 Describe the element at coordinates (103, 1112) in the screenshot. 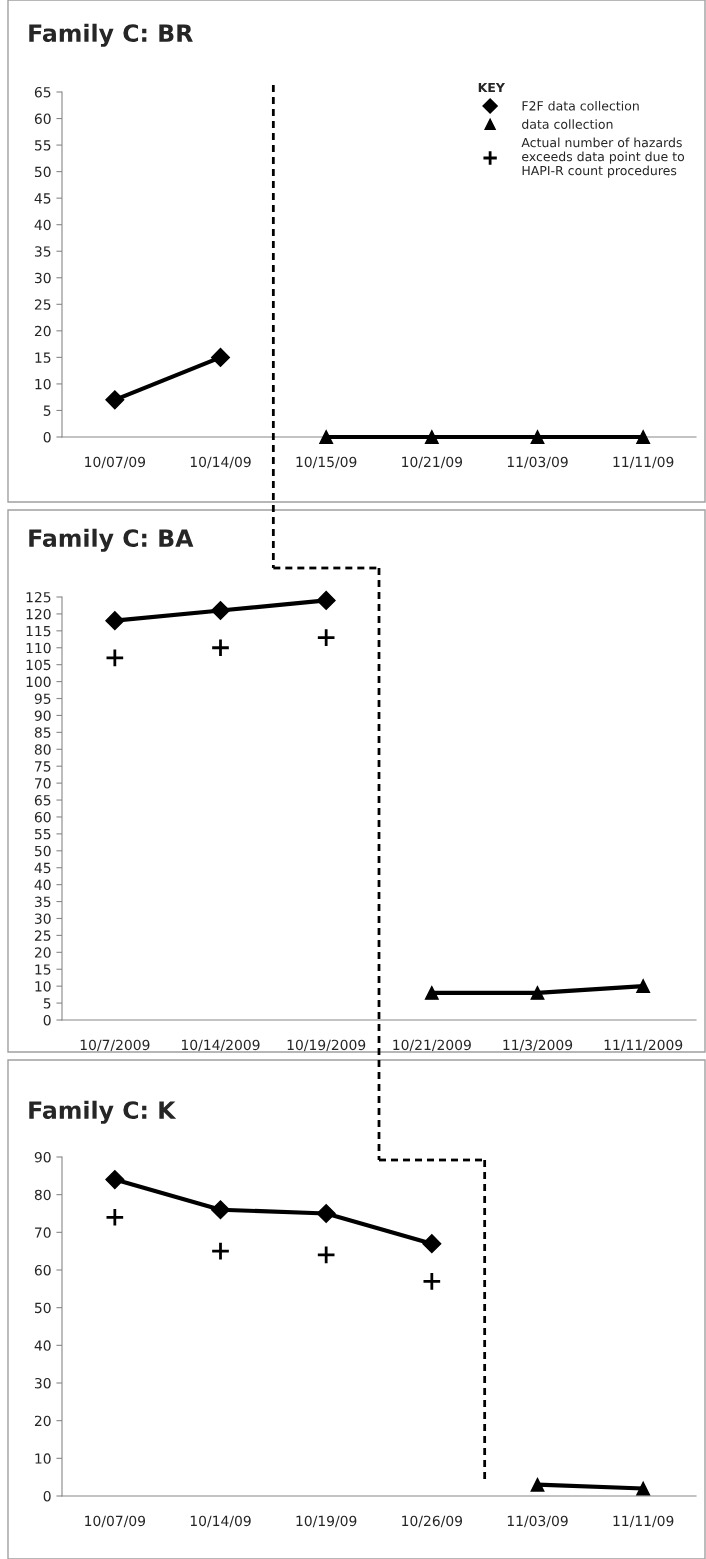

I see `chart-title: Family C: K` at that location.